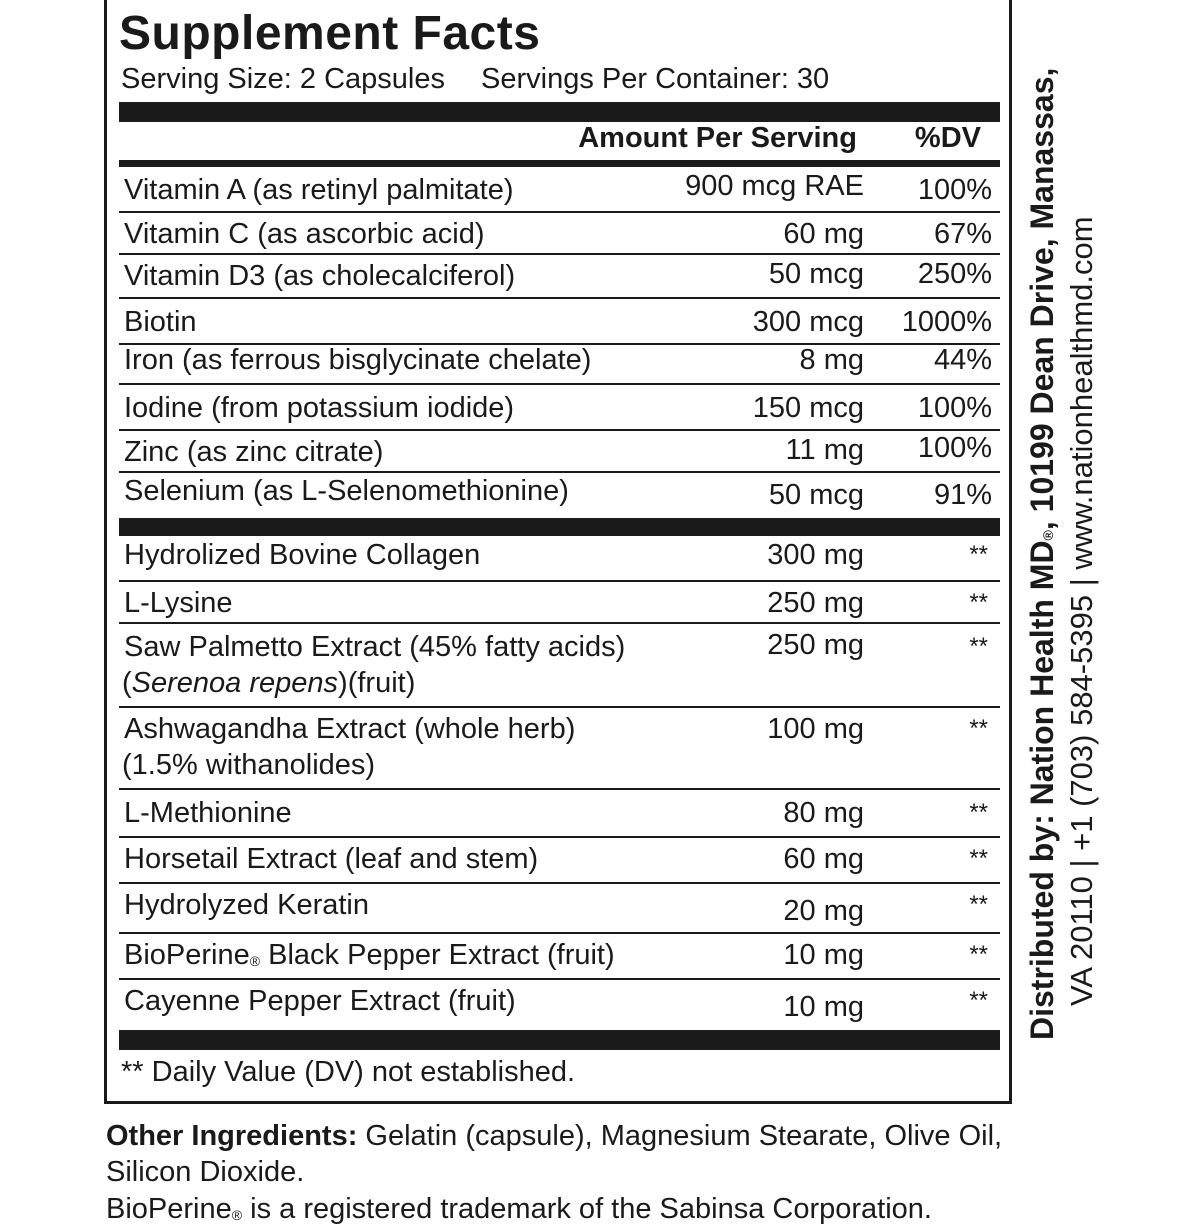 This screenshot has height=1232, width=1200. I want to click on nutrient-dv: 250%, so click(954, 274).